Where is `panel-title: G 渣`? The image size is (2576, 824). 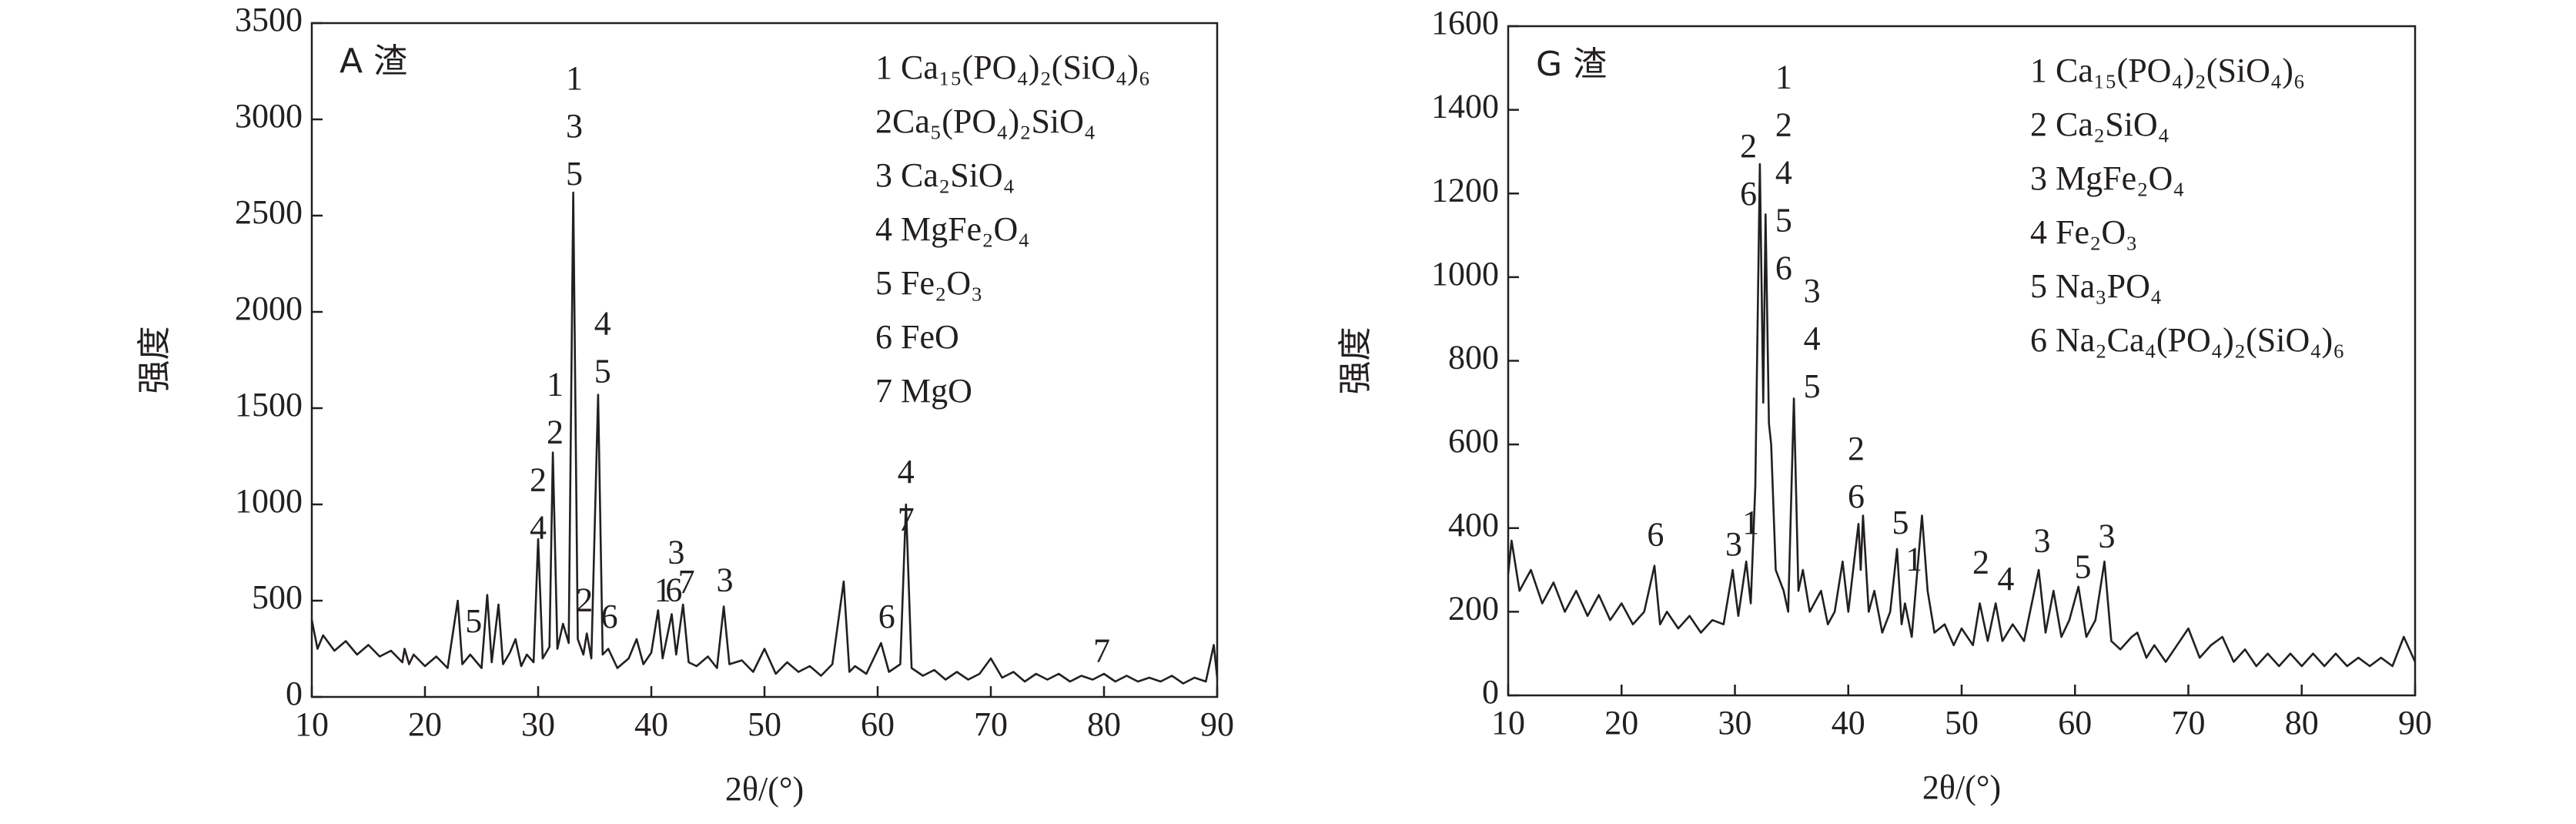
panel-title: G 渣 is located at coordinates (1572, 64).